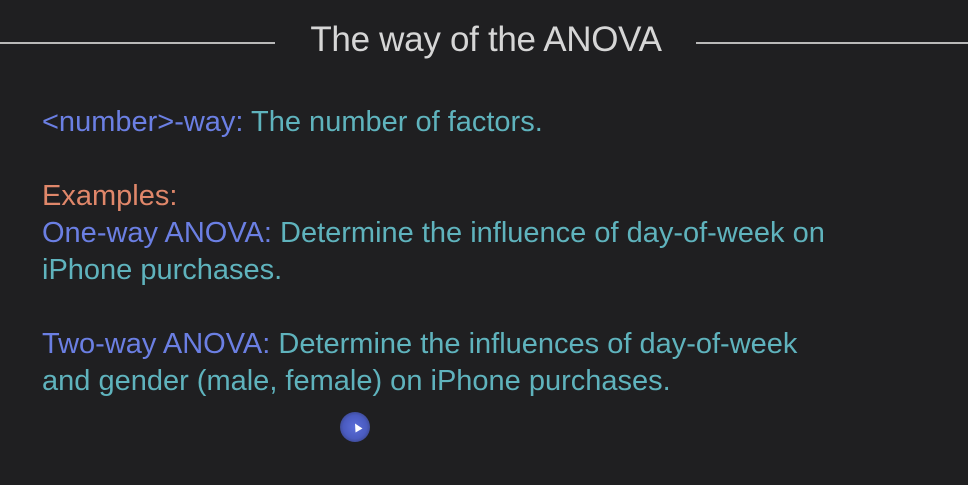  I want to click on examples-label: Examples:, so click(110, 196).